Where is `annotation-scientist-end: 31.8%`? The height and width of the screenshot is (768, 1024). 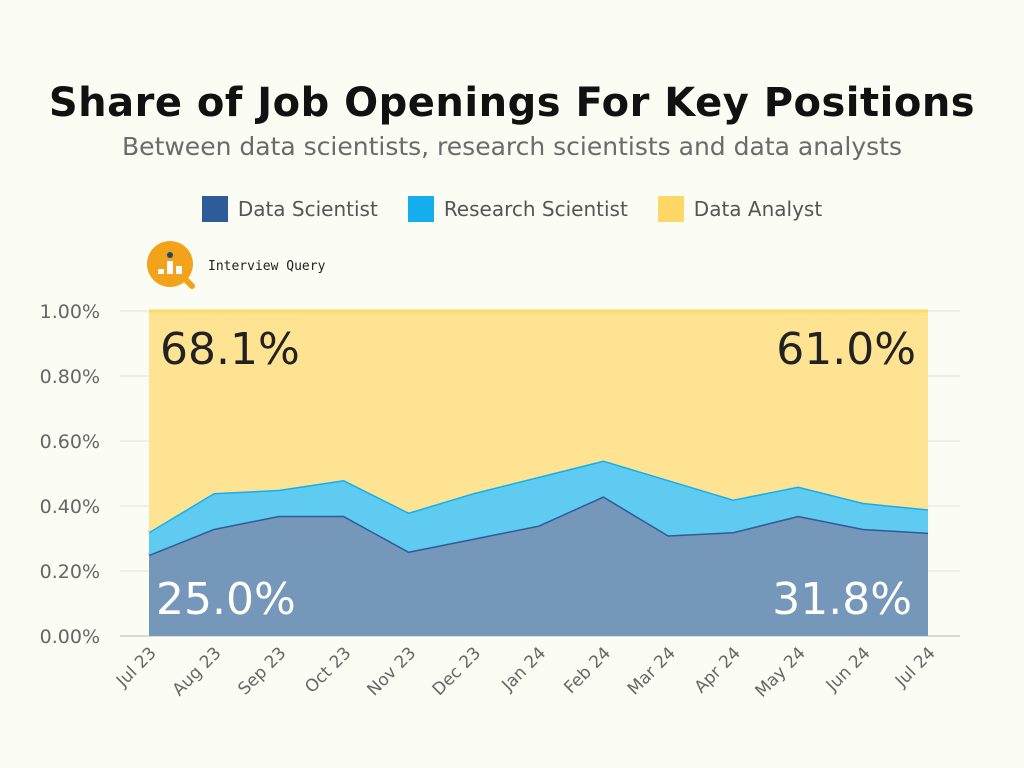
annotation-scientist-end: 31.8% is located at coordinates (842, 599).